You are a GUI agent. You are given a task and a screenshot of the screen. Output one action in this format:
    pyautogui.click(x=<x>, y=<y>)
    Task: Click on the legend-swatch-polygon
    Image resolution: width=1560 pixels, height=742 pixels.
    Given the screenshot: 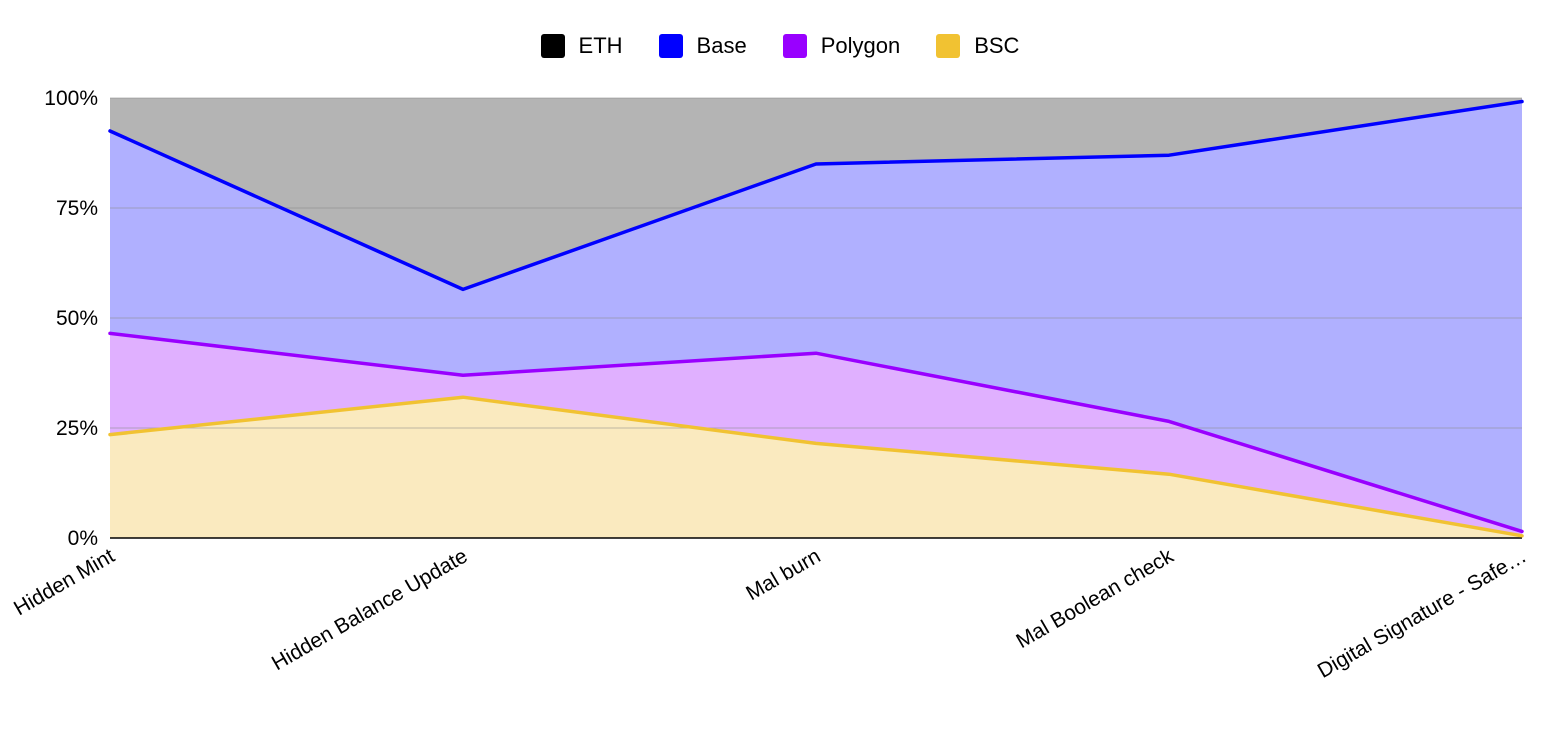 What is the action you would take?
    pyautogui.click(x=794, y=46)
    